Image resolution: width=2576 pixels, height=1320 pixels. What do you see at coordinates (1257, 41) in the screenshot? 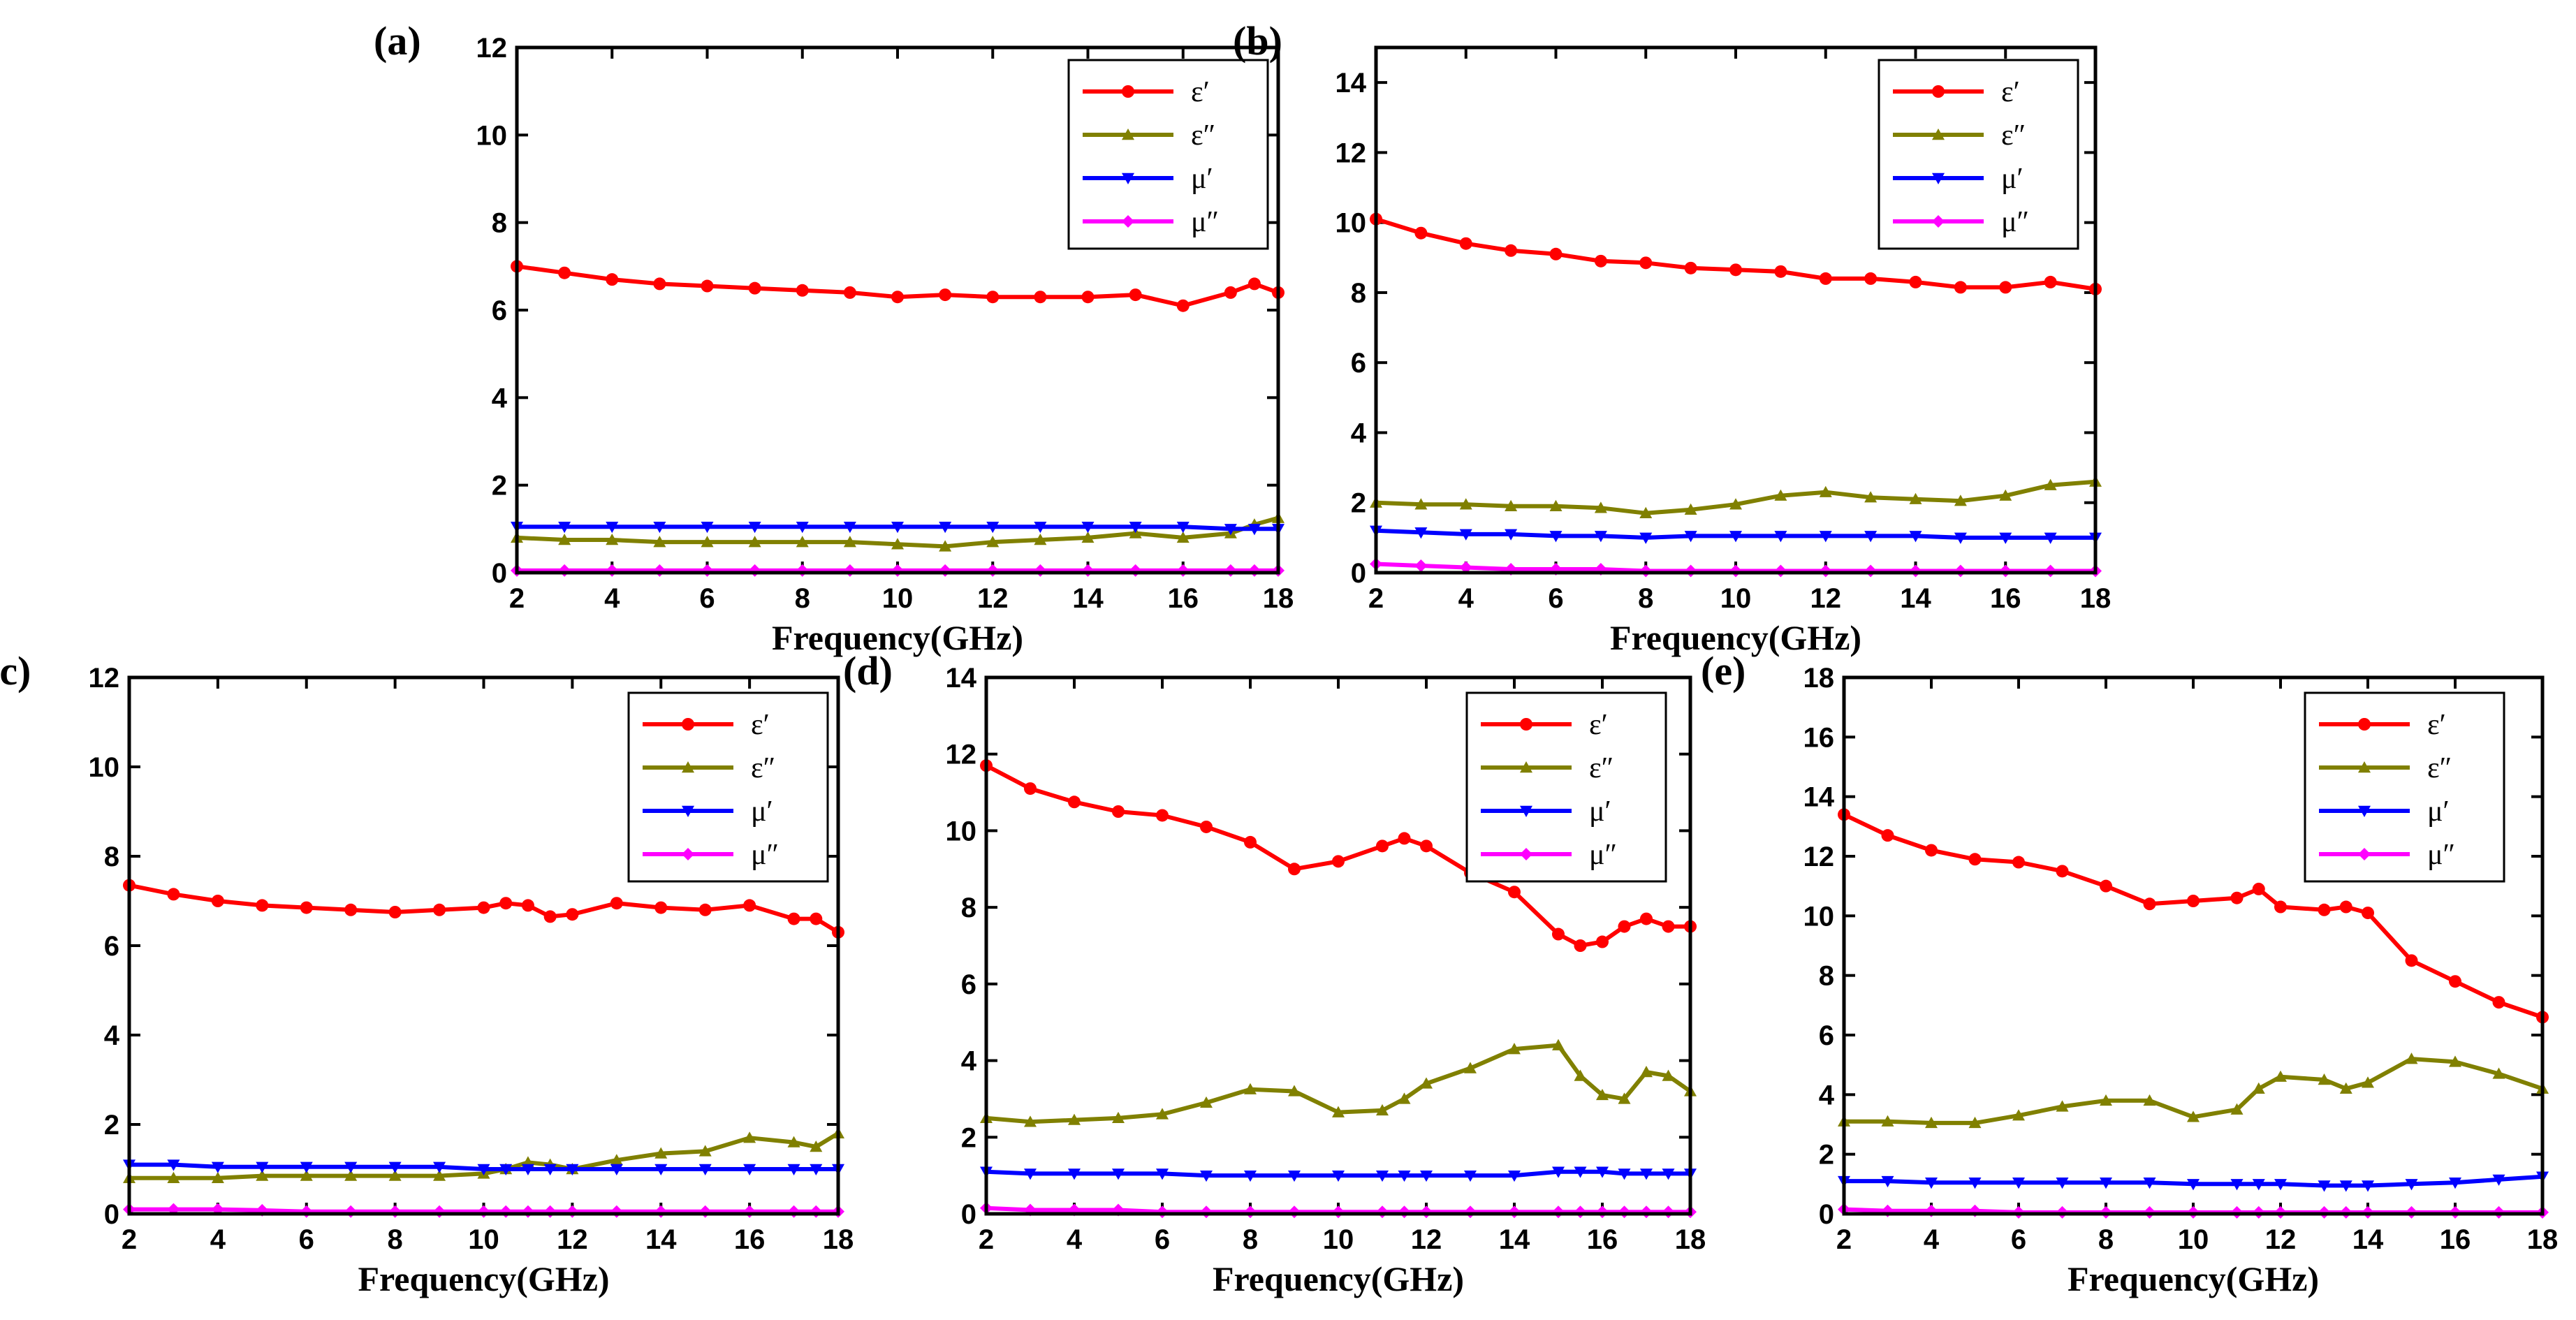
I see `panel-label: (b)` at bounding box center [1257, 41].